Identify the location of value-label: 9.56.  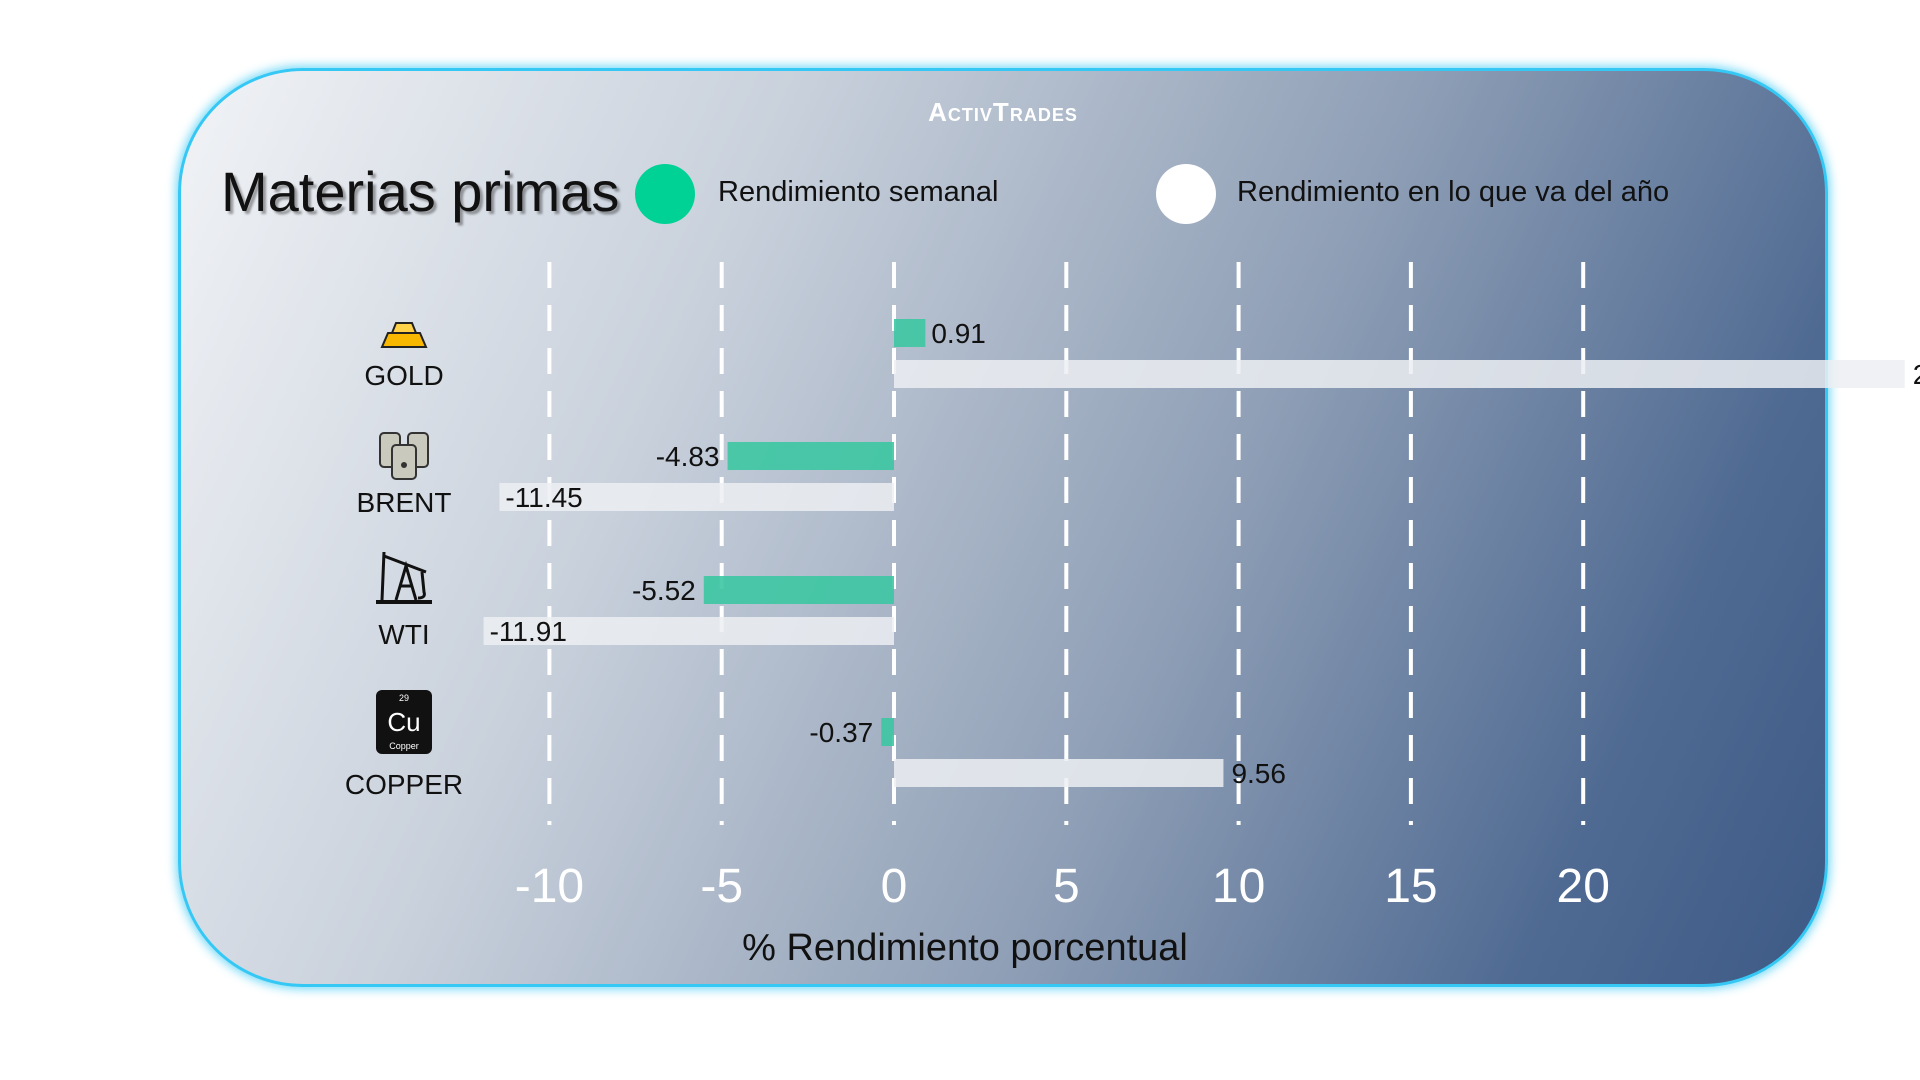
(1258, 773).